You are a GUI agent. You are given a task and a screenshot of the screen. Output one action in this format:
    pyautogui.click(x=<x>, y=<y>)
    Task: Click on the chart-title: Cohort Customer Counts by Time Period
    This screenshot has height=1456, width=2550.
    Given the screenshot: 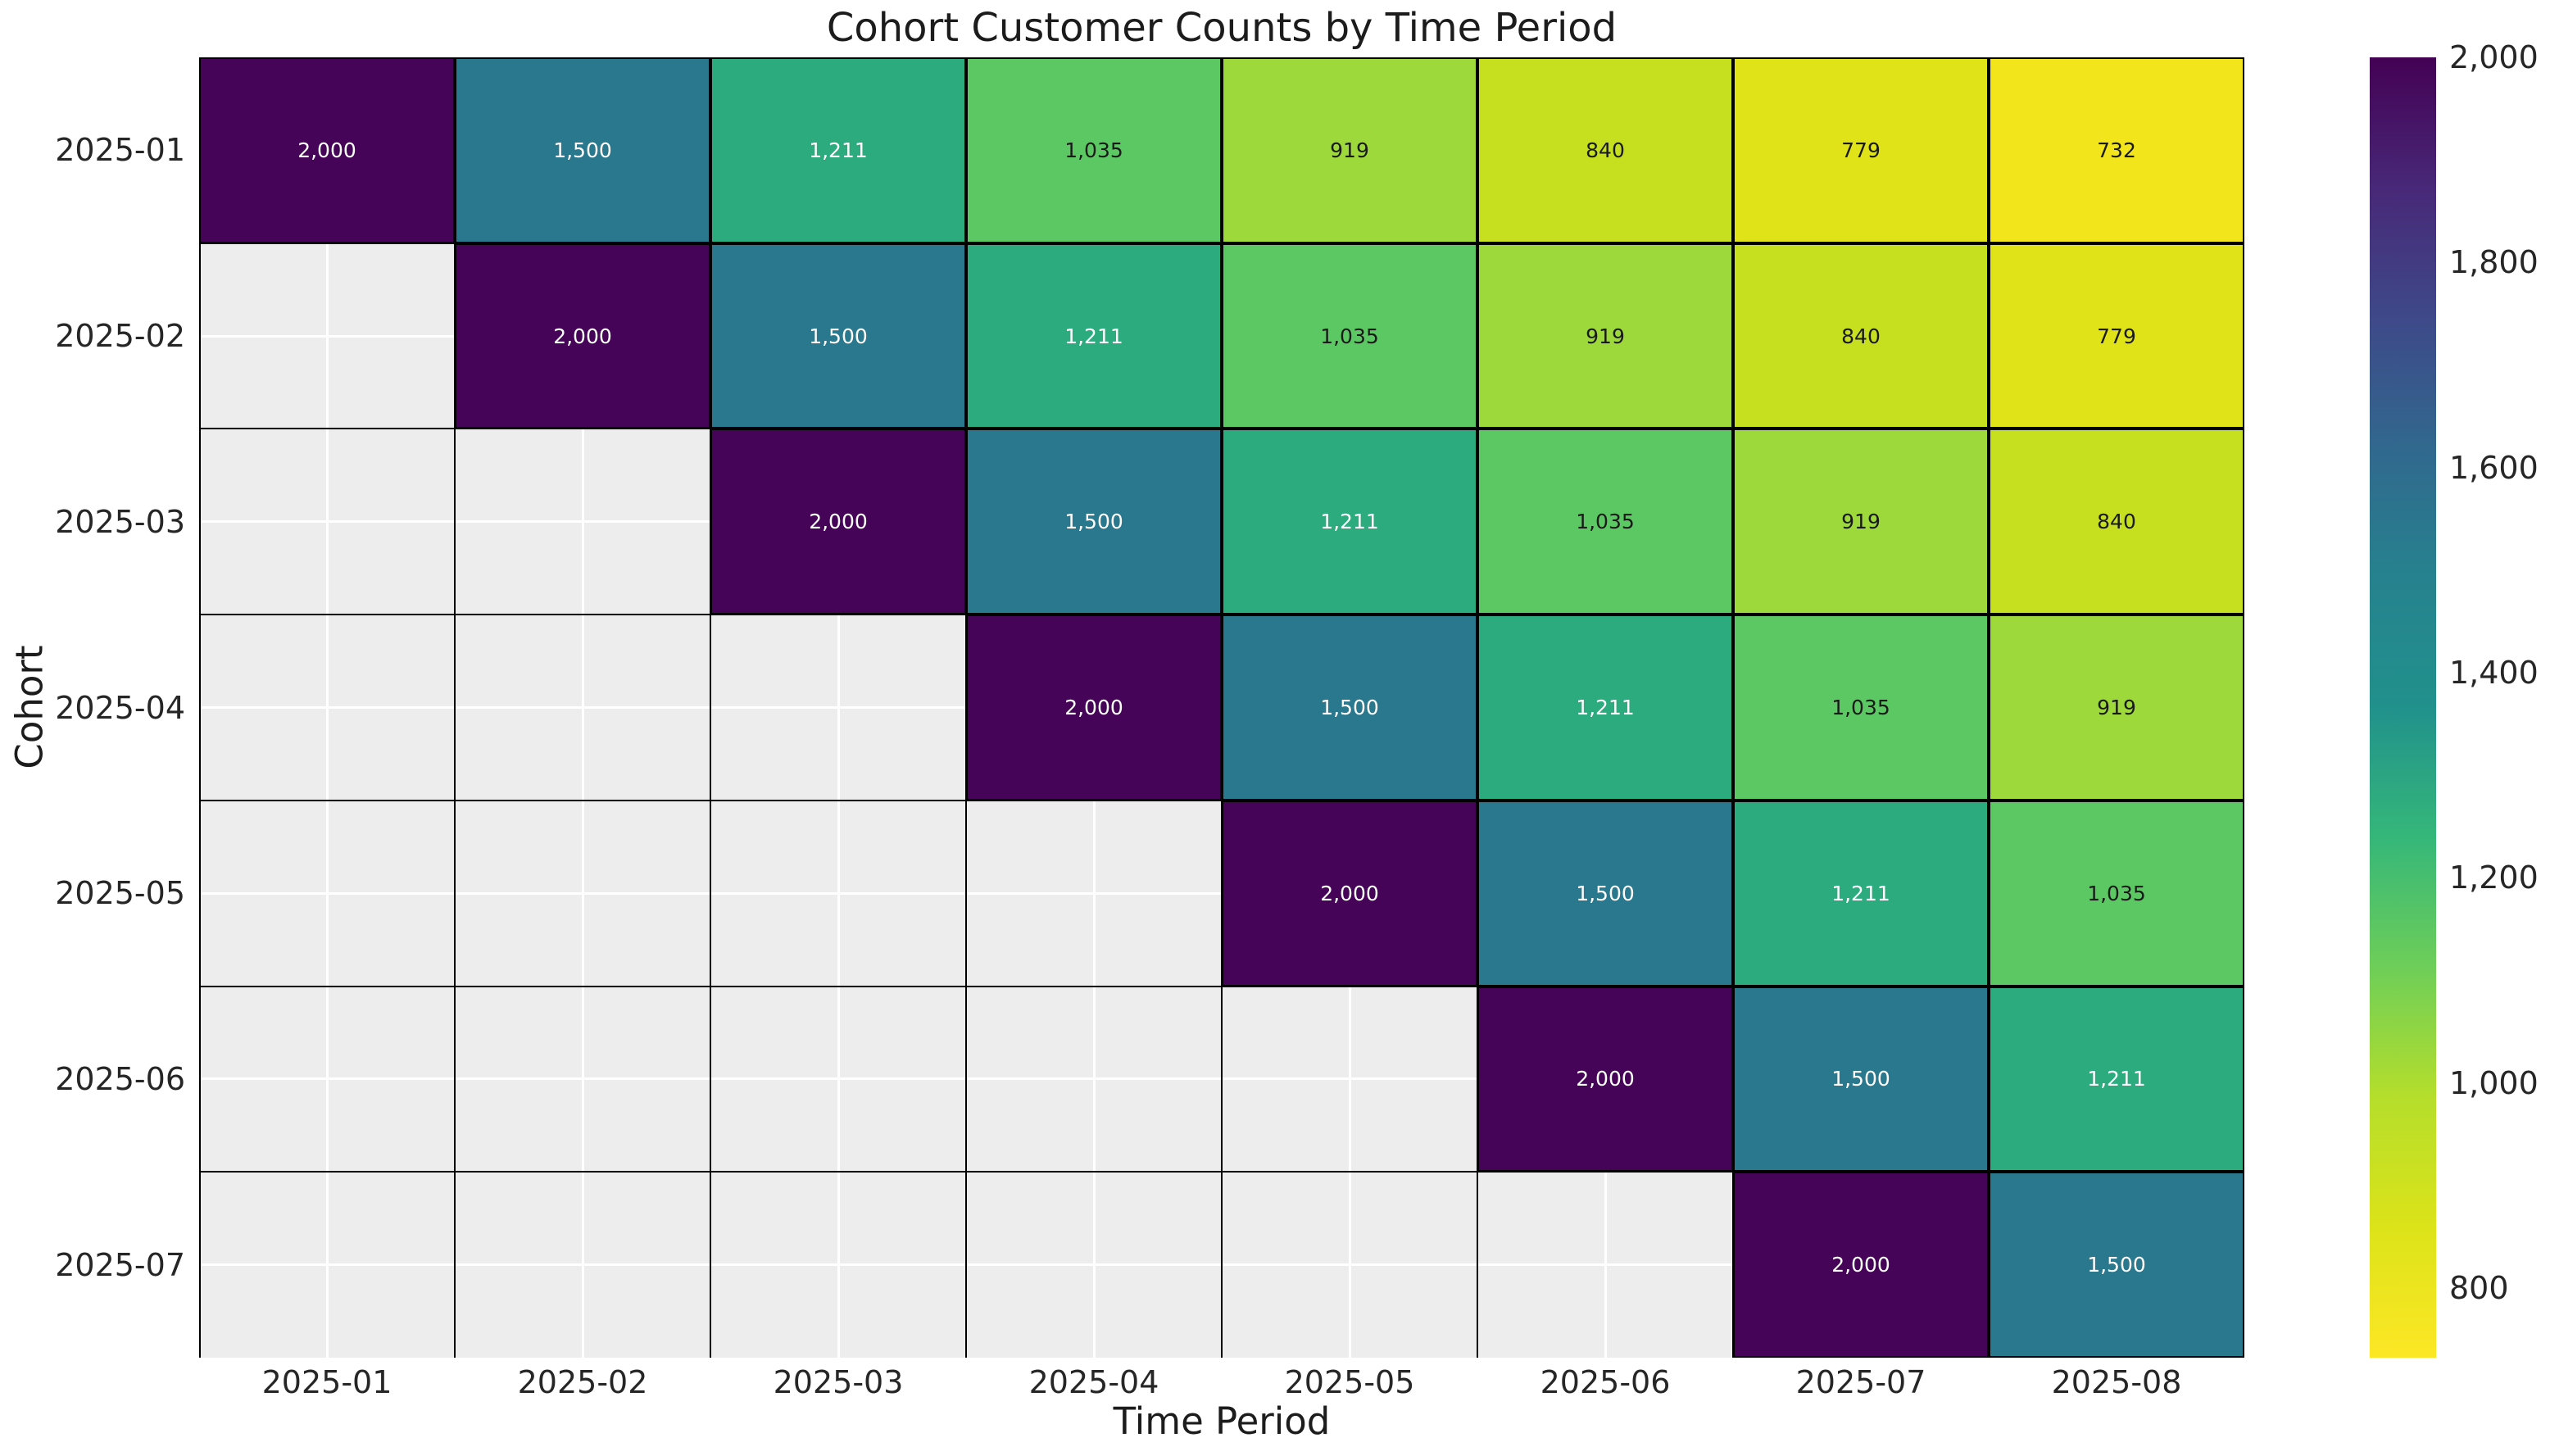 What is the action you would take?
    pyautogui.click(x=1222, y=28)
    